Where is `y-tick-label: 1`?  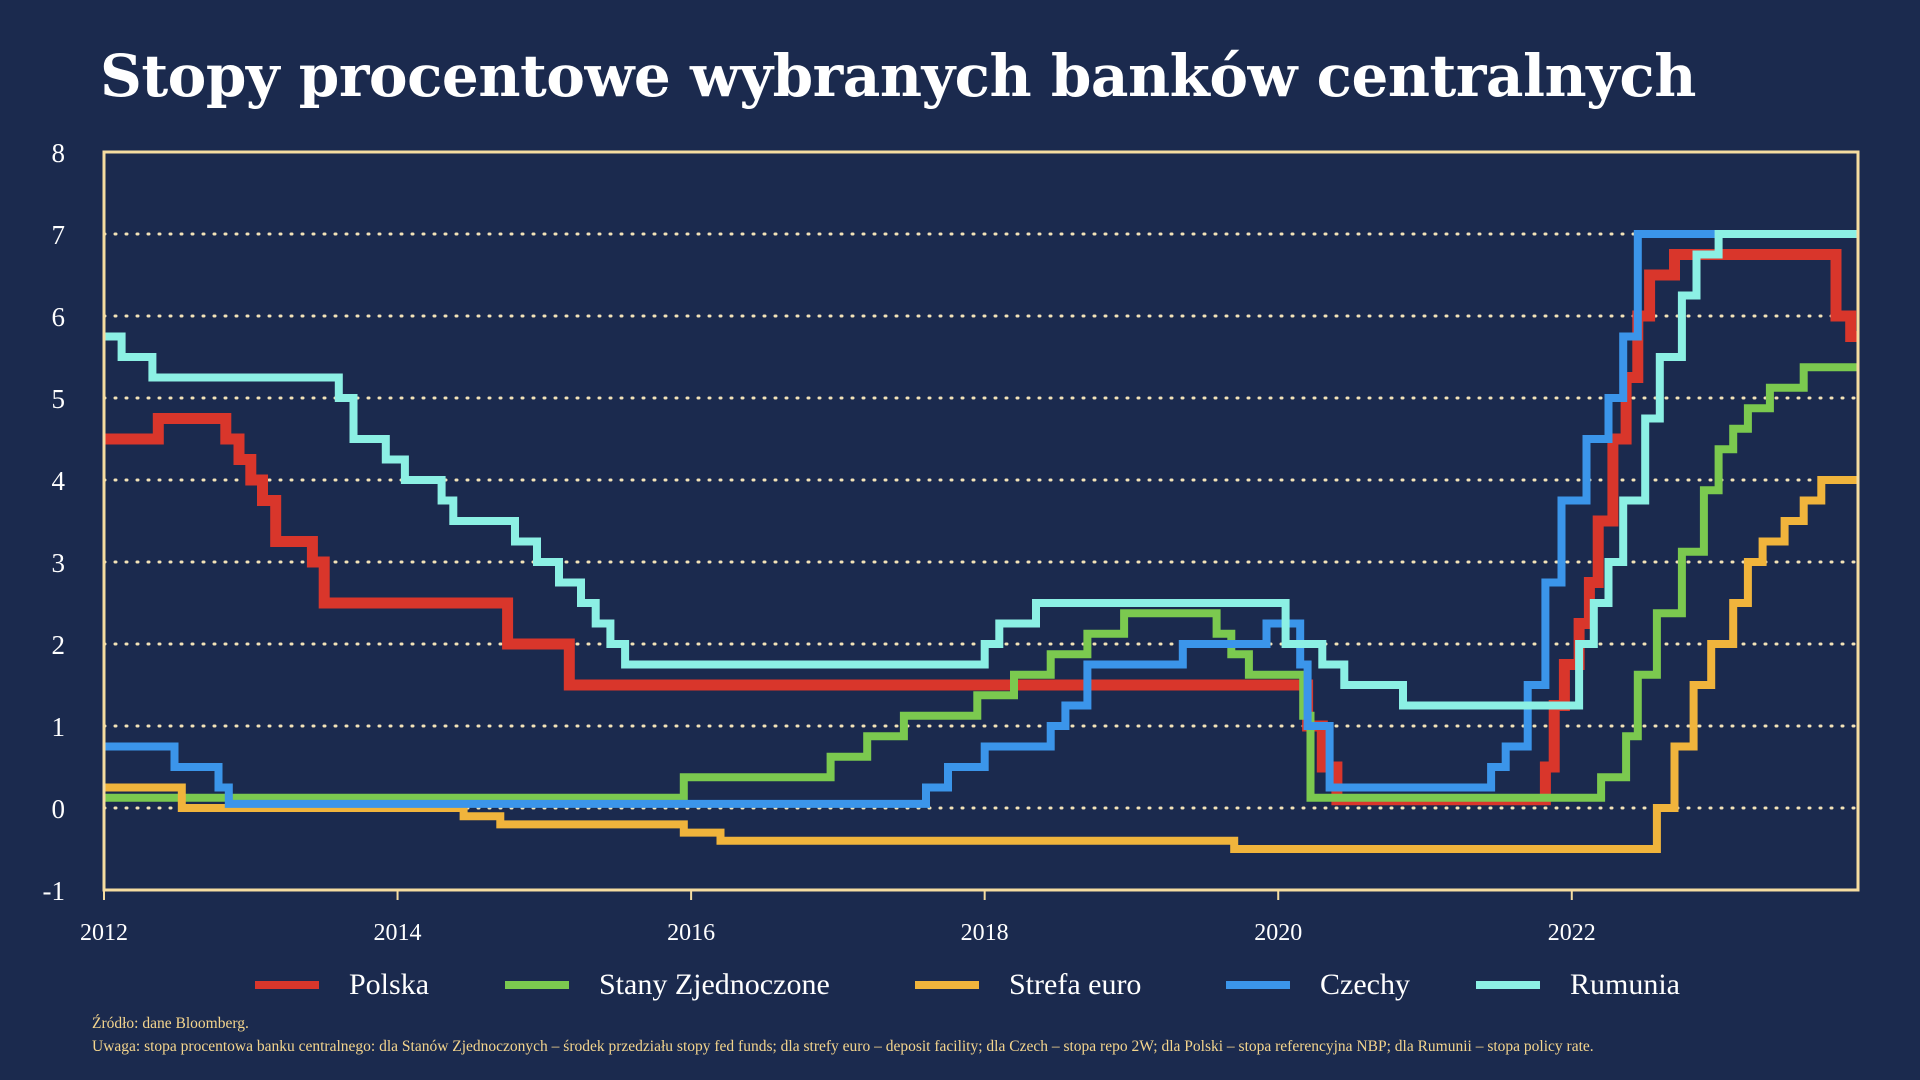 y-tick-label: 1 is located at coordinates (59, 727).